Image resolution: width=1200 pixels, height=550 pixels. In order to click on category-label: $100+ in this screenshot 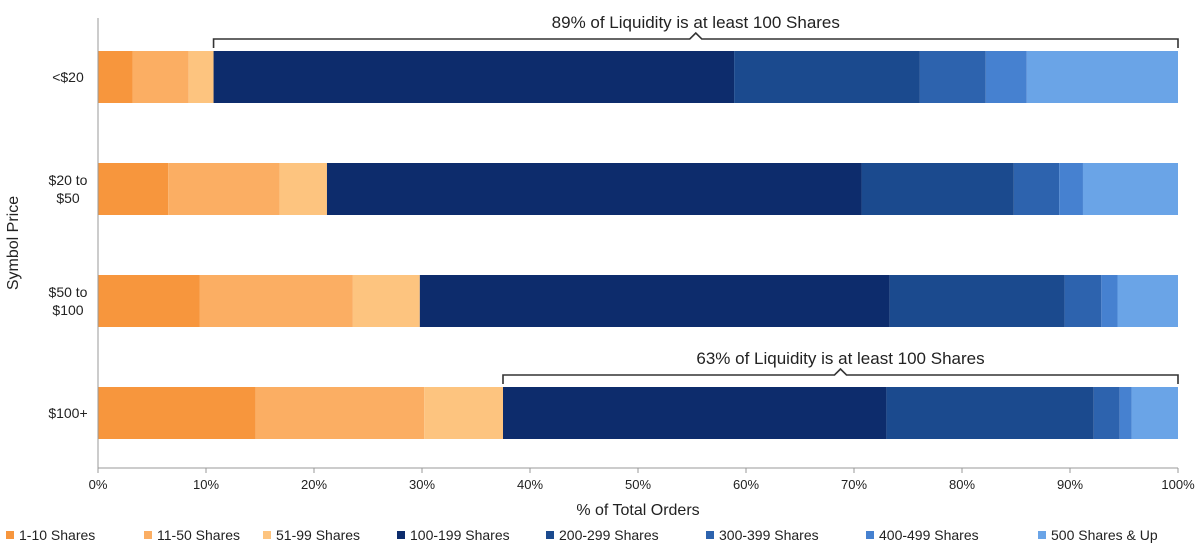, I will do `click(67, 413)`.